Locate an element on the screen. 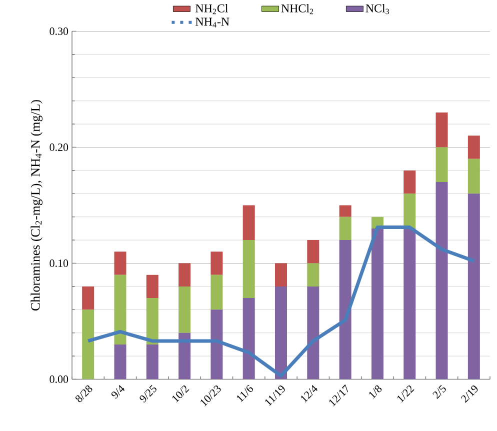  y-tick-label: 0.10 is located at coordinates (59, 263).